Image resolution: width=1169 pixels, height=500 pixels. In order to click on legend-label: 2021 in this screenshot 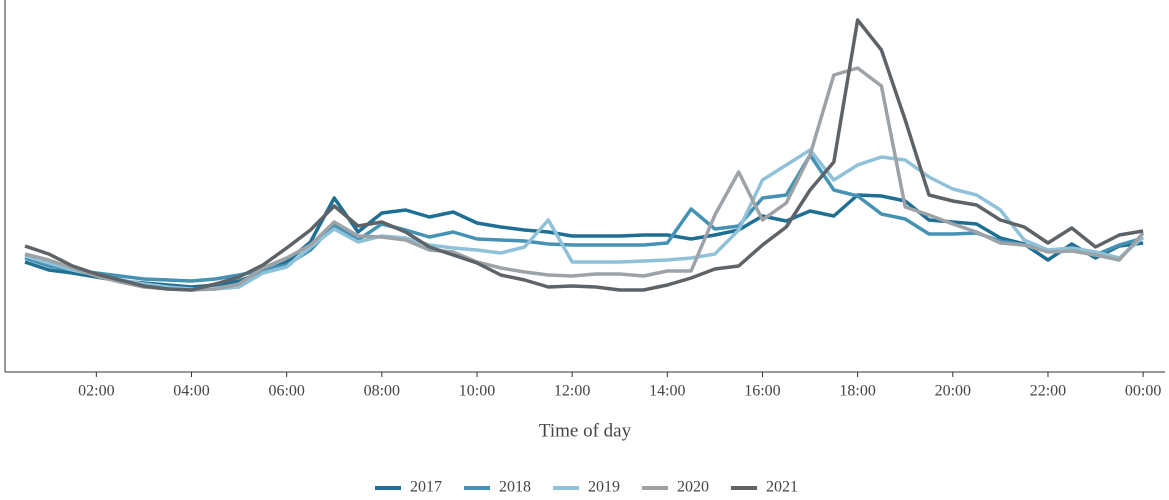, I will do `click(782, 487)`.